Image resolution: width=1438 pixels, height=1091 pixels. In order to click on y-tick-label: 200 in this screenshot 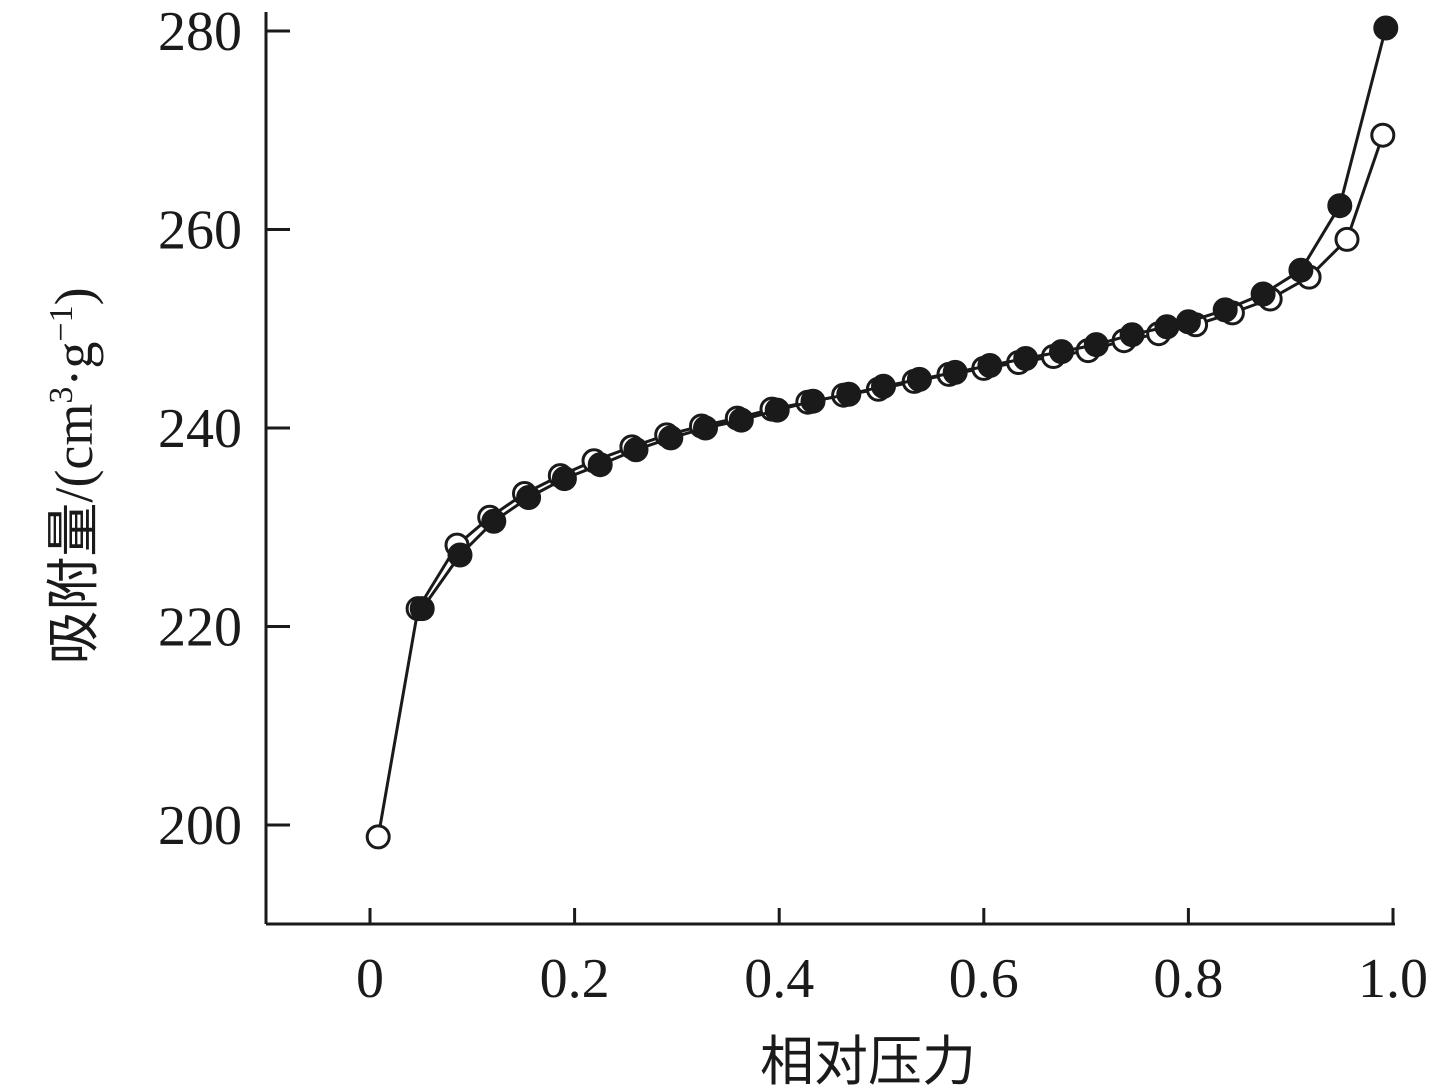, I will do `click(200, 826)`.